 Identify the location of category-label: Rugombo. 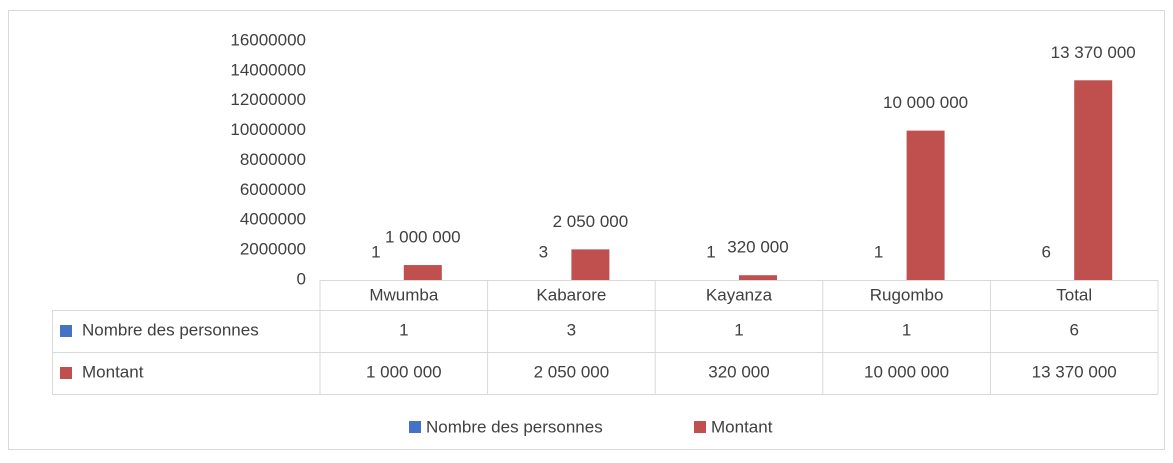
(907, 294).